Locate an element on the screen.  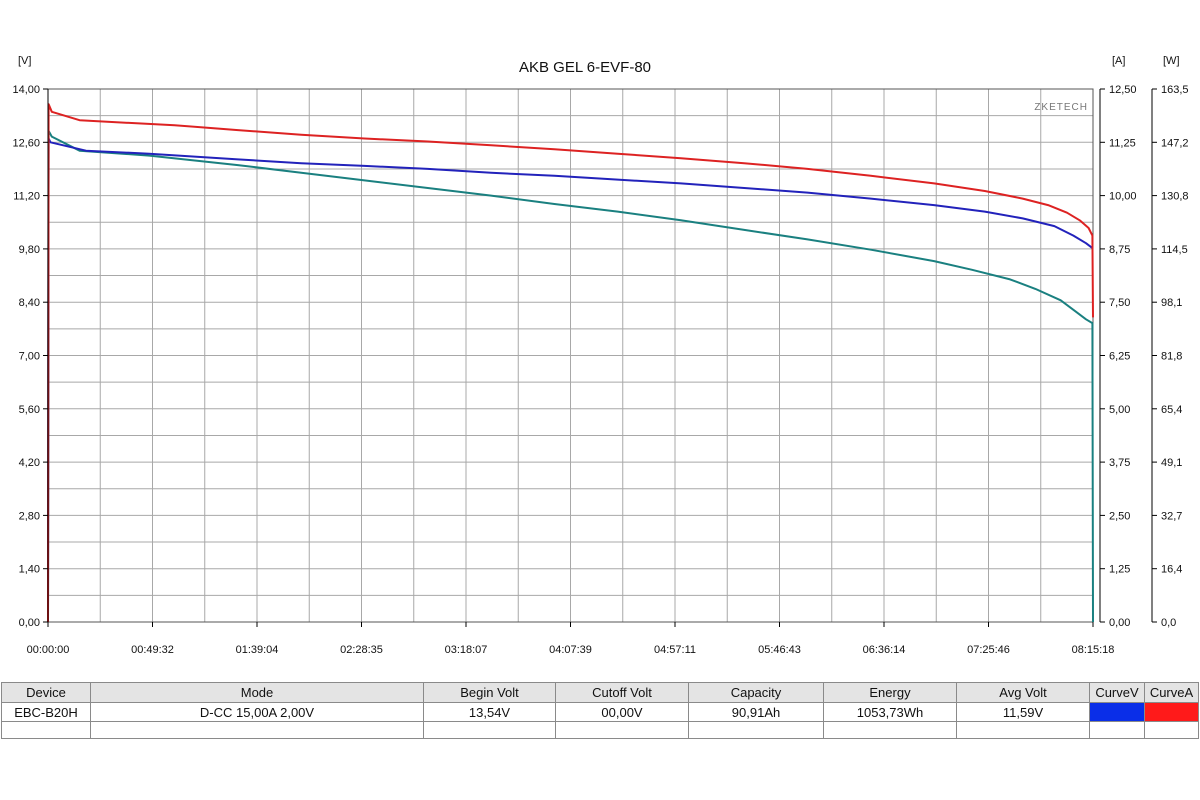
y-watt-tick-label: 65,4 is located at coordinates (1171, 410).